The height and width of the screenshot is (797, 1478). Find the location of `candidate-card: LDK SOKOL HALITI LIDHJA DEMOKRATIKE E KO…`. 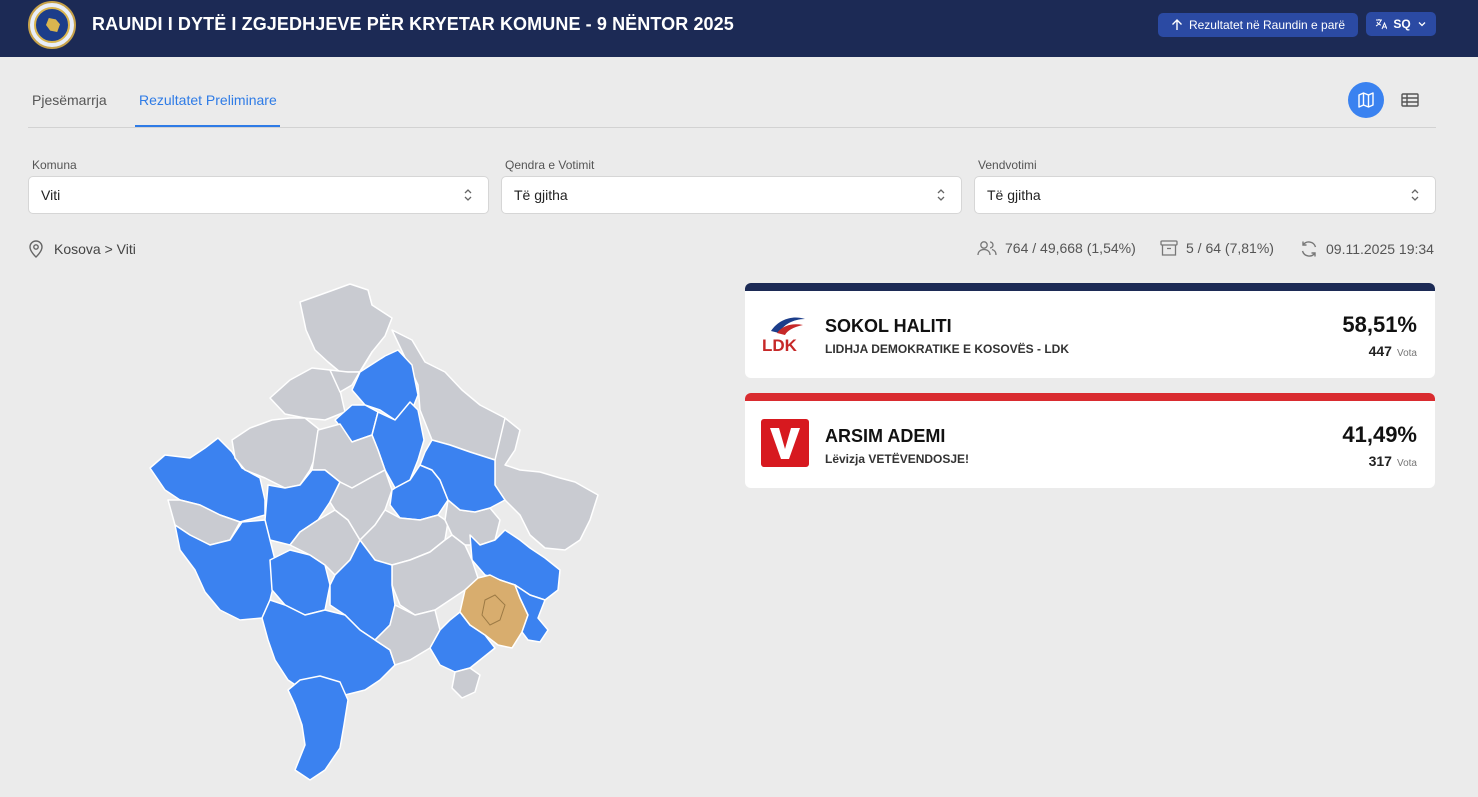

candidate-card: LDK SOKOL HALITI LIDHJA DEMOKRATIKE E KO… is located at coordinates (1090, 330).